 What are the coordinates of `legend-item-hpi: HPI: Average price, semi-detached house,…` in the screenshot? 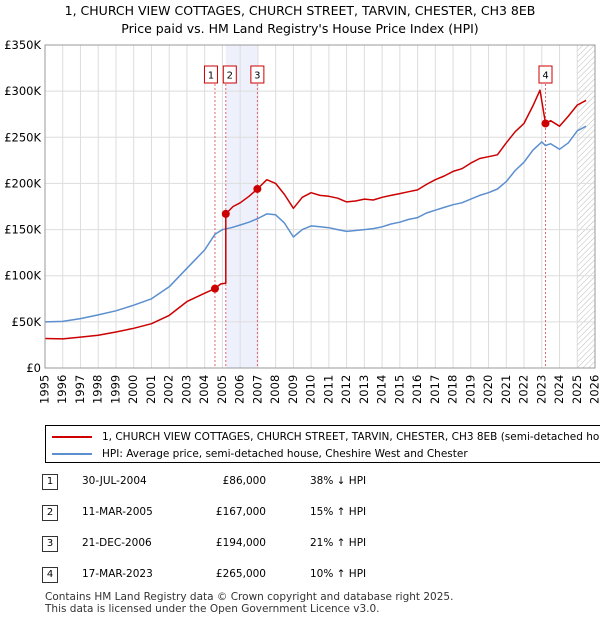 It's located at (260, 454).